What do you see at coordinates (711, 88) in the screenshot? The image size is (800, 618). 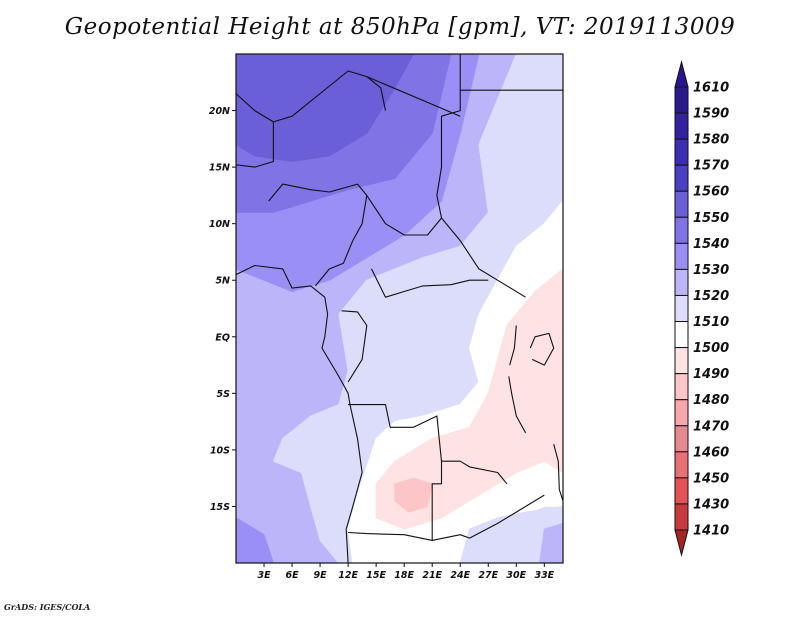 I see `colorbar-label: 1610` at bounding box center [711, 88].